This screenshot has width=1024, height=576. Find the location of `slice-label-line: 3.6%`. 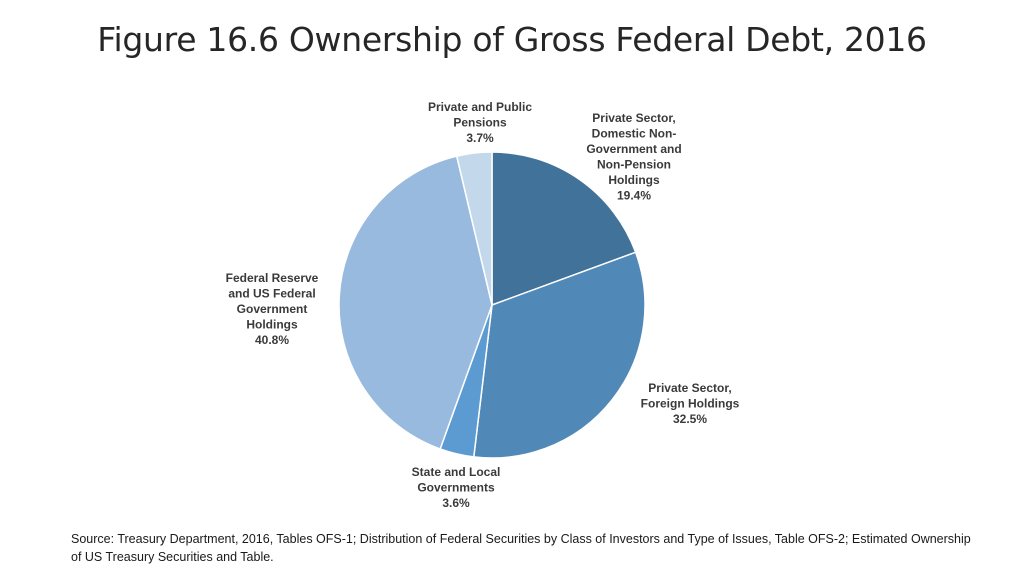

slice-label-line: 3.6% is located at coordinates (456, 503).